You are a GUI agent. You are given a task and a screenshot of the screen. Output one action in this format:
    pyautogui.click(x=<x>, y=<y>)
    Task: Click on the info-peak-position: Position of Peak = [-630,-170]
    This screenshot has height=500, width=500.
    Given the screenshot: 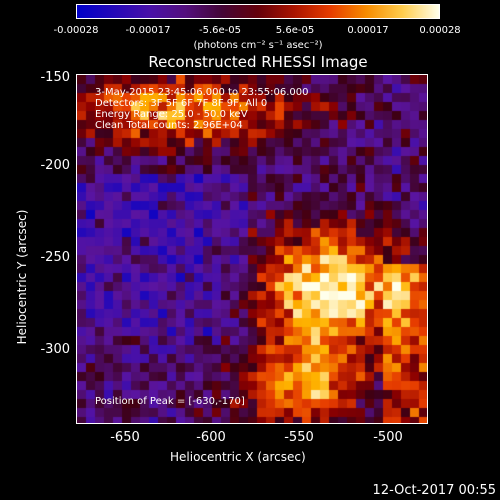 What is the action you would take?
    pyautogui.click(x=170, y=401)
    